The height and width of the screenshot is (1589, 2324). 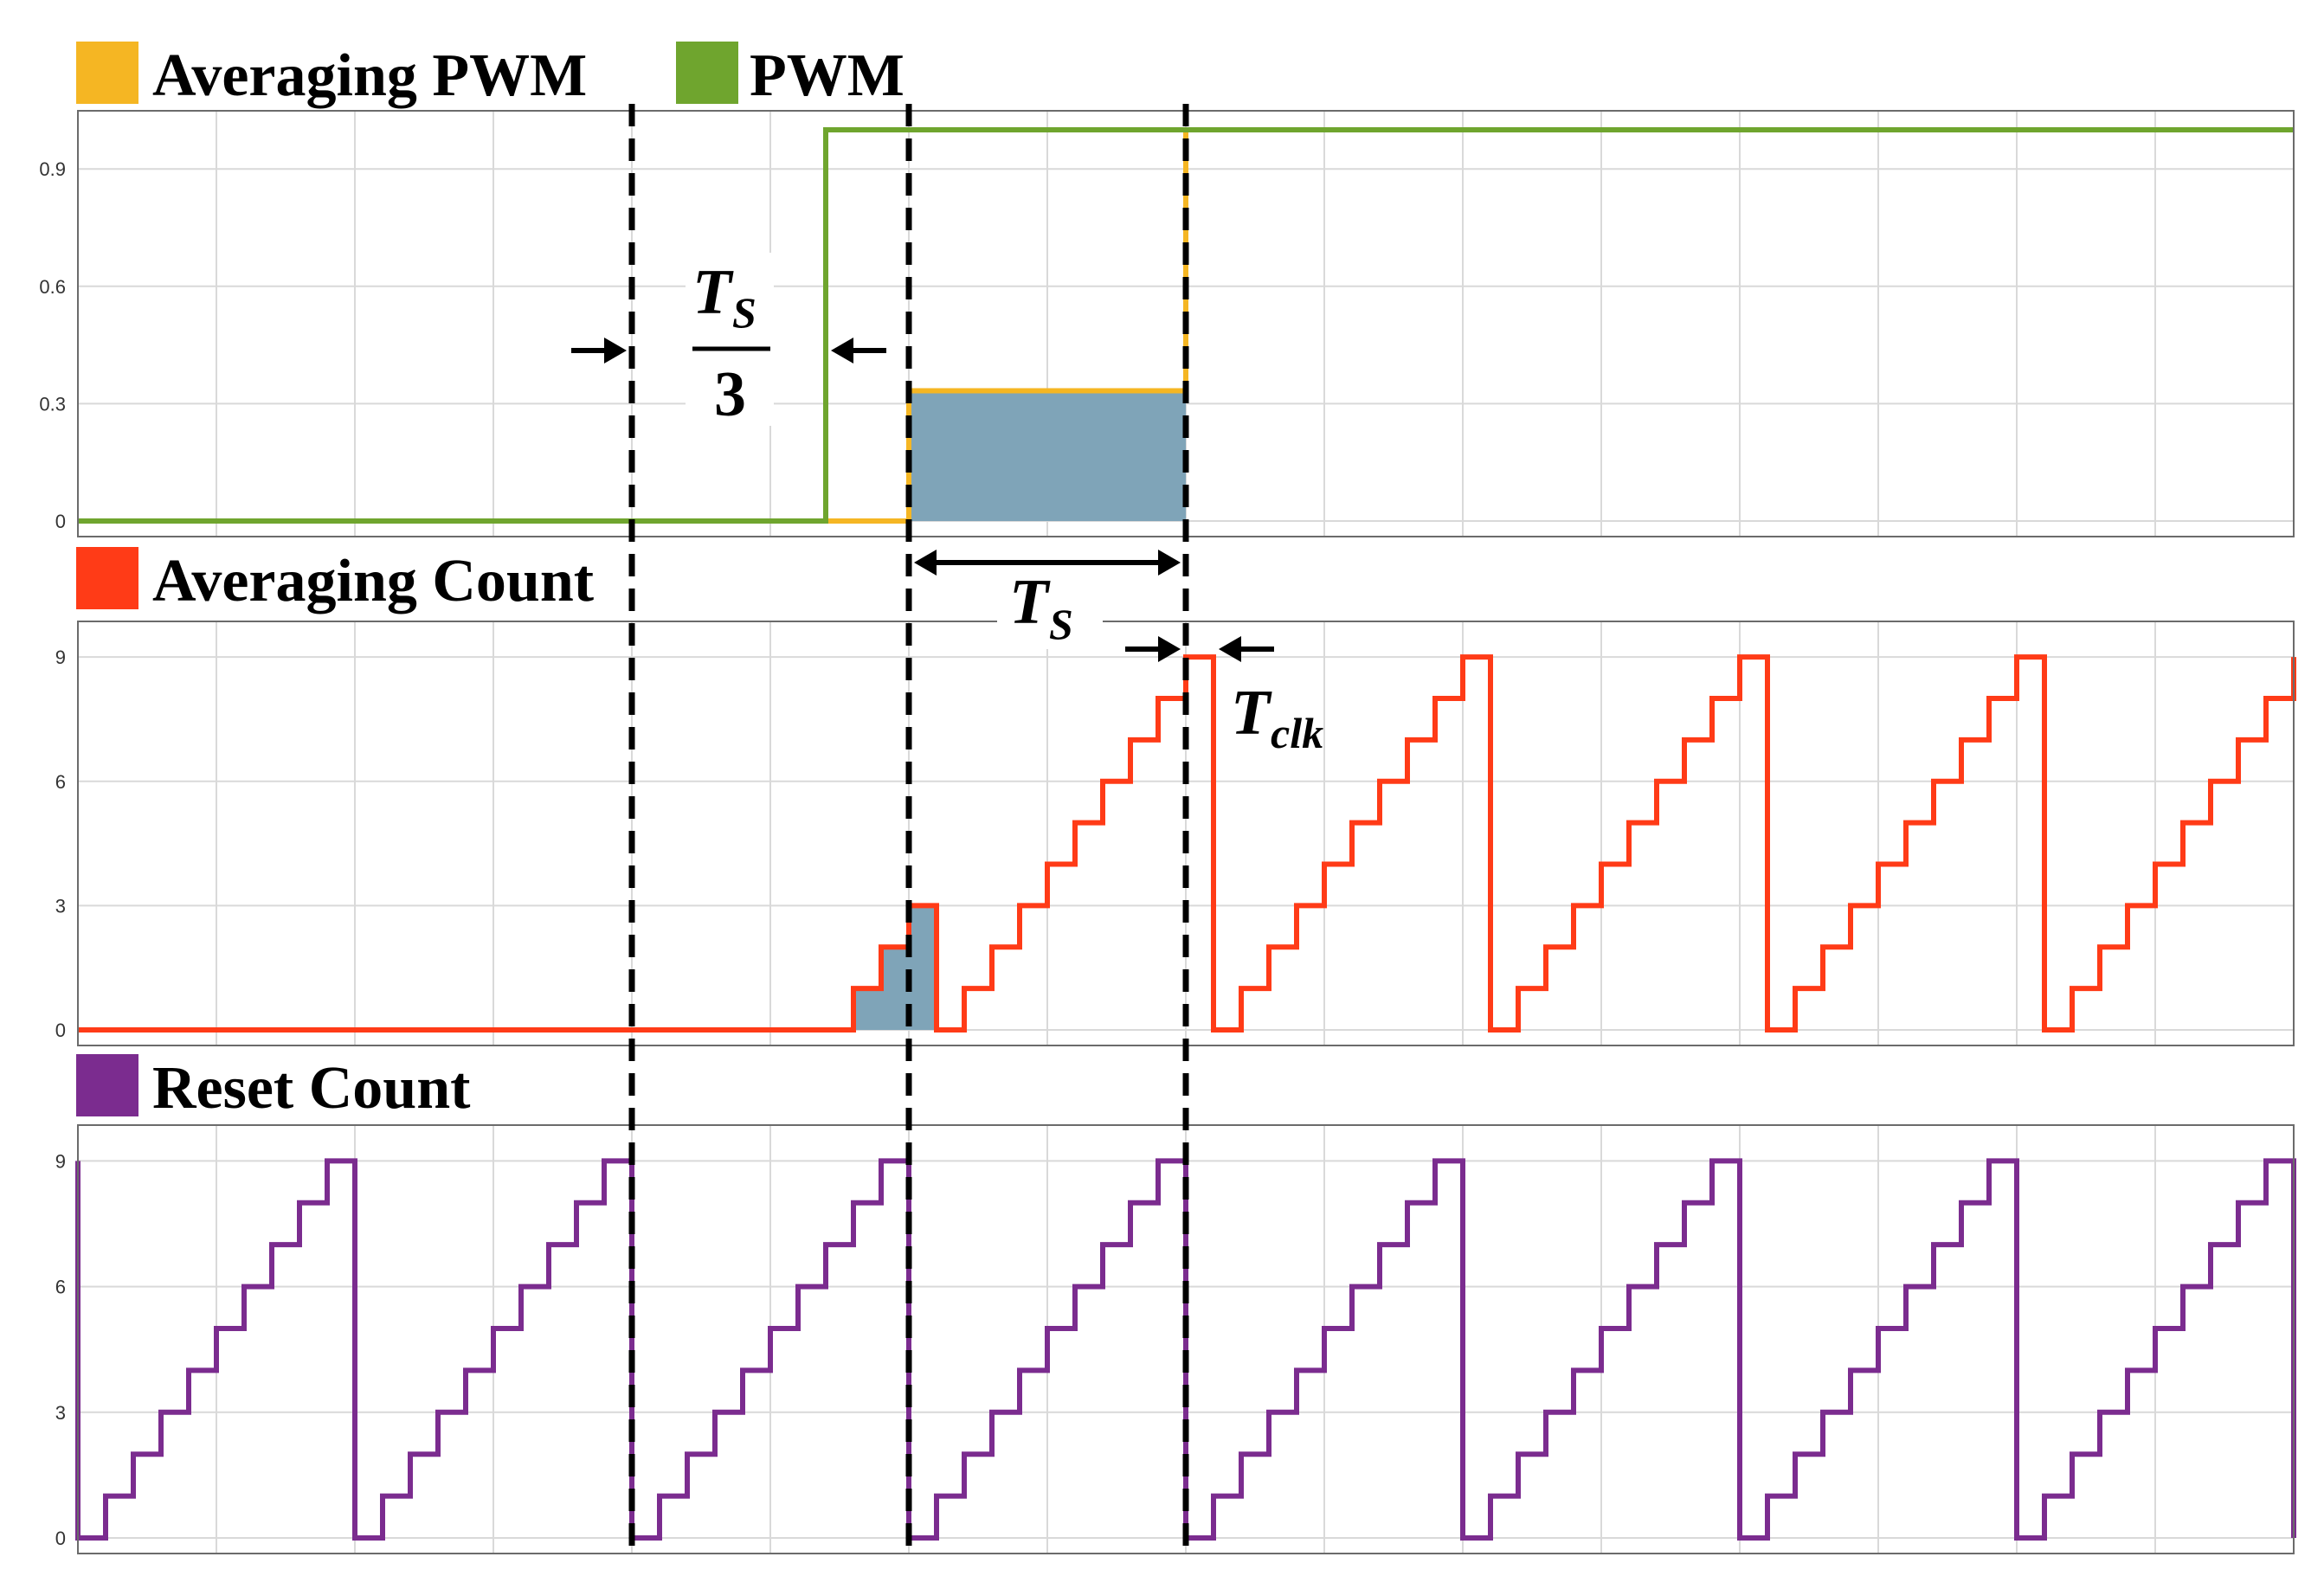 I want to click on tclk-arrows, so click(x=1199, y=649).